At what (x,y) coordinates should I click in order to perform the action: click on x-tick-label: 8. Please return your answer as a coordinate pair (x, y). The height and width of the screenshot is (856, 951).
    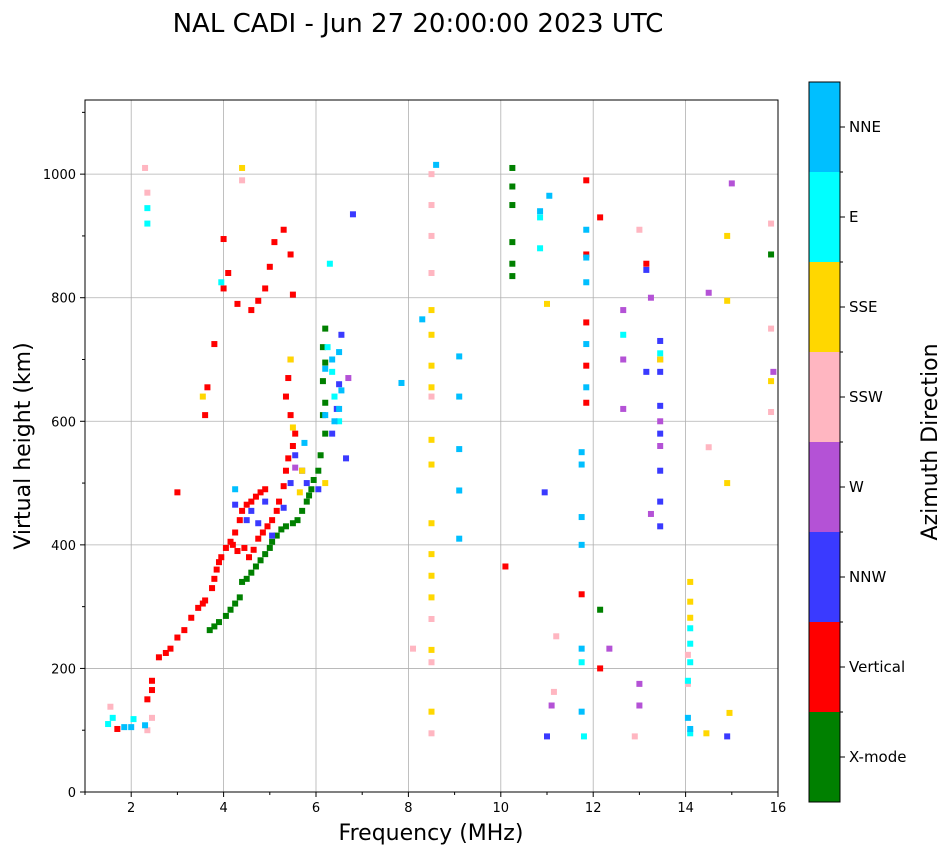
    Looking at the image, I should click on (408, 808).